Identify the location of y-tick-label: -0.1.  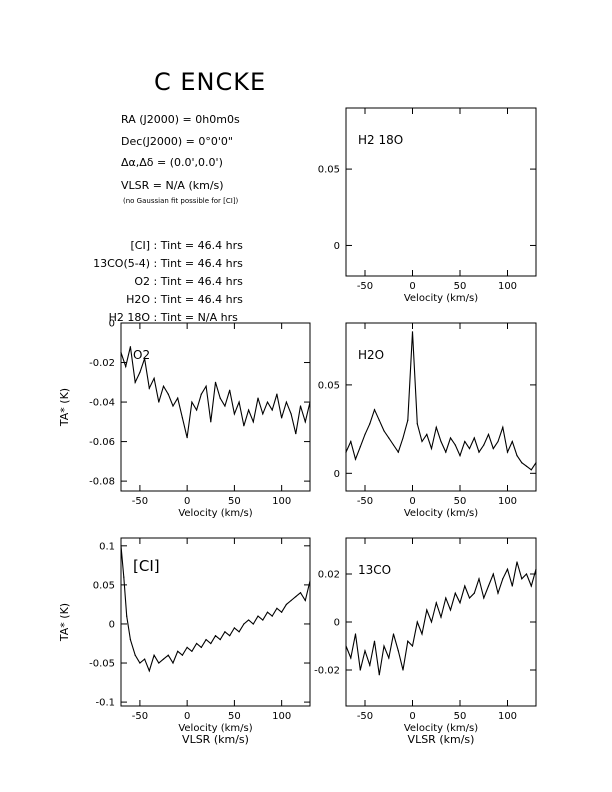
(105, 703).